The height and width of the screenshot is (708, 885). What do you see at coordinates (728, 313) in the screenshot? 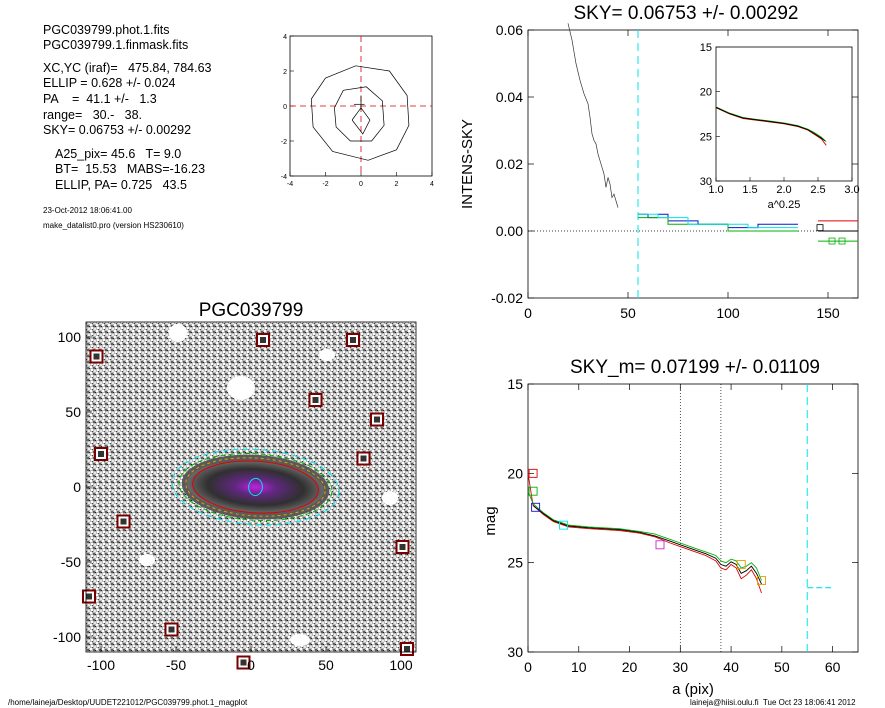
I see `intens-xtick-label: 100` at bounding box center [728, 313].